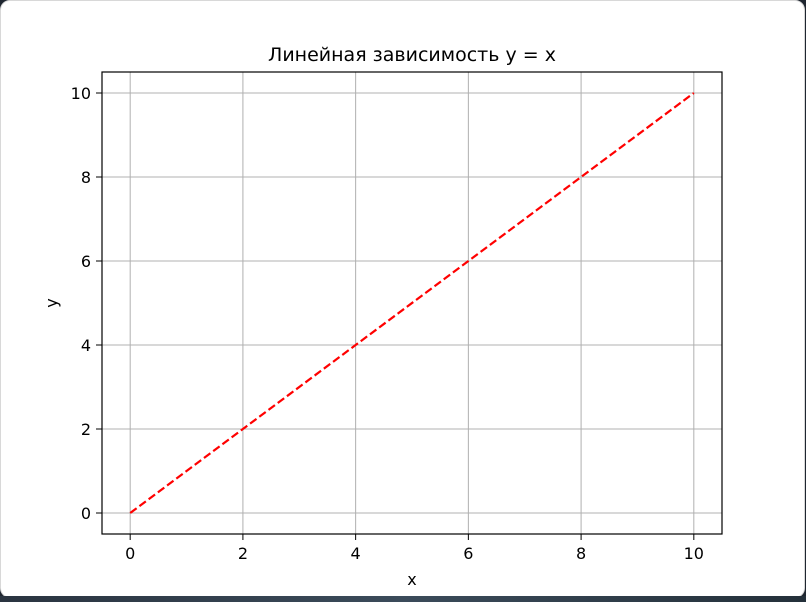  I want to click on y-axis-label: y, so click(51, 302).